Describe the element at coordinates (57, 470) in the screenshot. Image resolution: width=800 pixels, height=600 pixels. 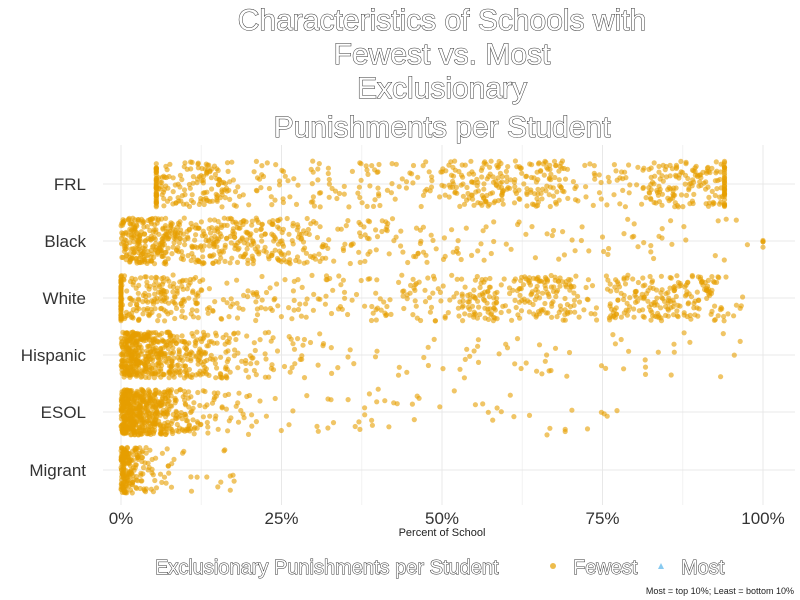
I see `y-tick-label: Migrant` at that location.